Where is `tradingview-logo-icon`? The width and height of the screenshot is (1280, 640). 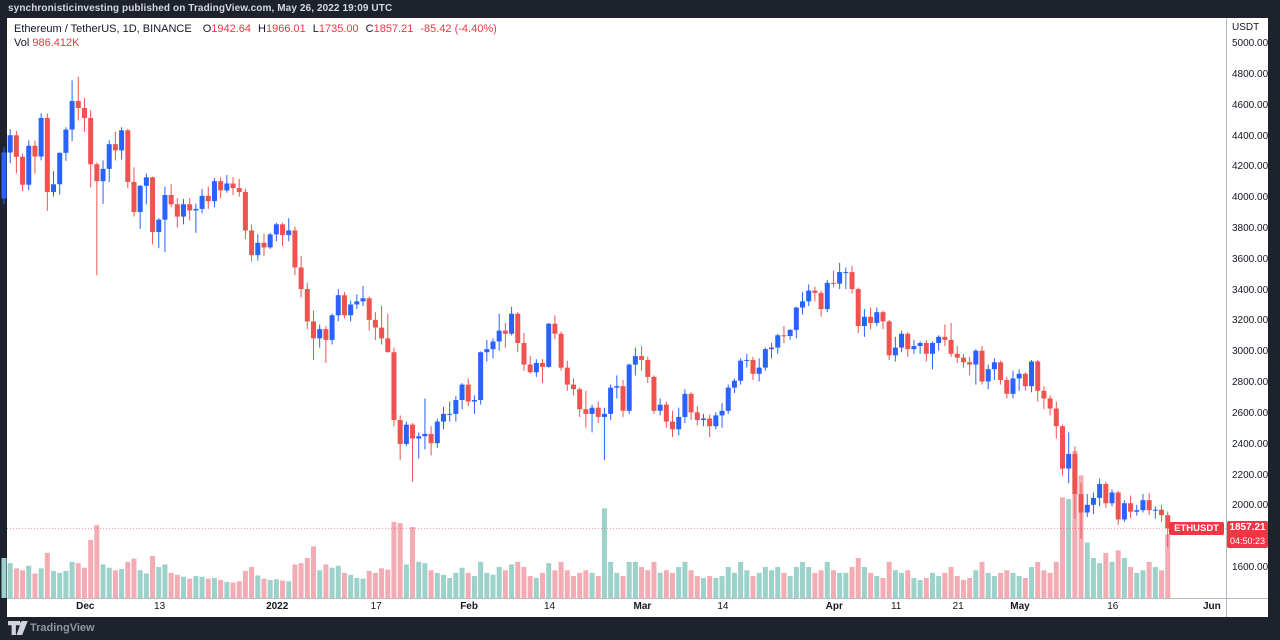 tradingview-logo-icon is located at coordinates (18, 628).